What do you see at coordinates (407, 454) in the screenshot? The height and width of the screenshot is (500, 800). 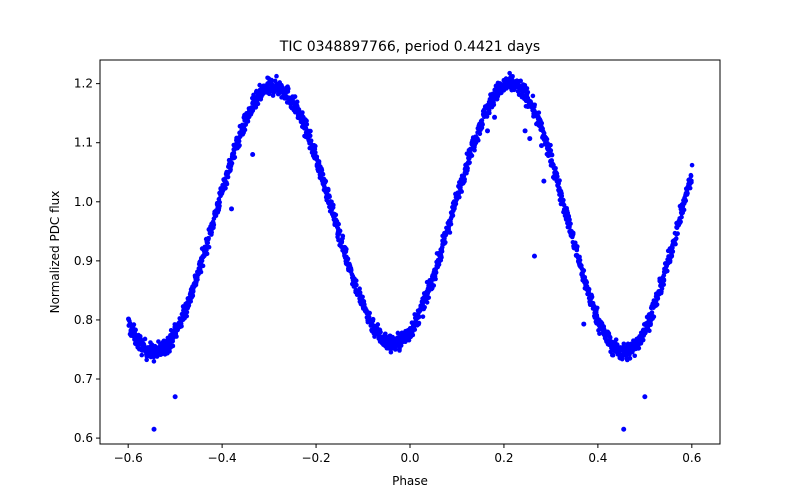 I see `x-axis-ticks: −0.6 −0.4 −0.2 0.0 0.2 0.4 0.6` at bounding box center [407, 454].